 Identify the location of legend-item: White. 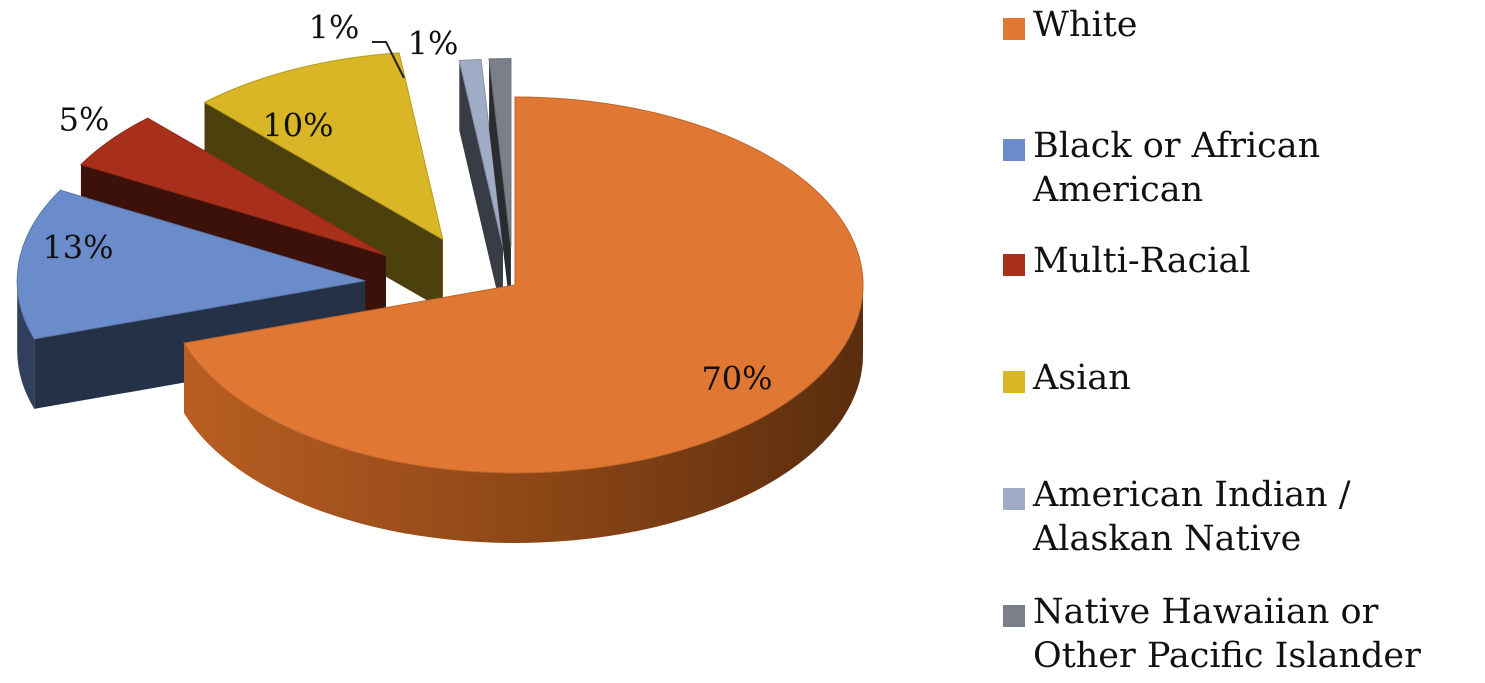
(1238, 25).